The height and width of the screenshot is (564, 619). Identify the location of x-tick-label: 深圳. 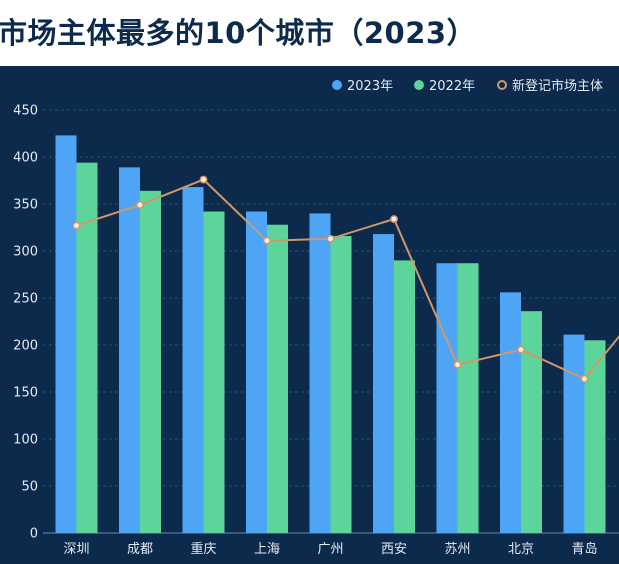
(76, 549).